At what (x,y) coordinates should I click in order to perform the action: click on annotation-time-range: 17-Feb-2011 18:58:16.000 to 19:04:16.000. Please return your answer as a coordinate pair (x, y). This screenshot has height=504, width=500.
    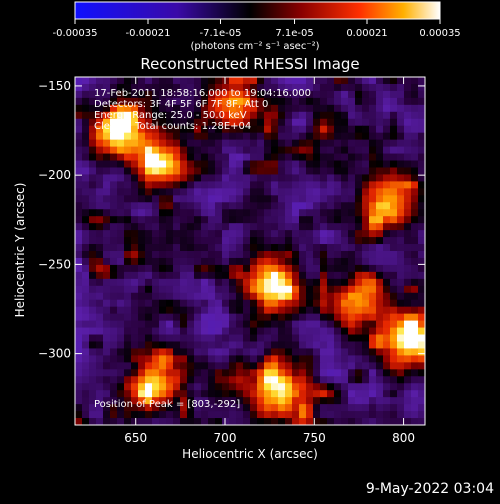
    Looking at the image, I should click on (202, 93).